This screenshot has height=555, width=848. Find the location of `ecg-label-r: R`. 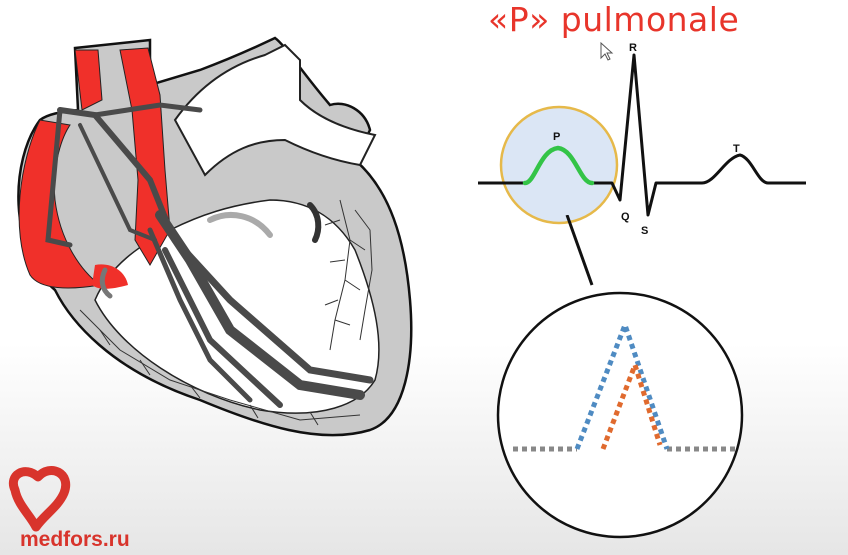

ecg-label-r: R is located at coordinates (633, 48).